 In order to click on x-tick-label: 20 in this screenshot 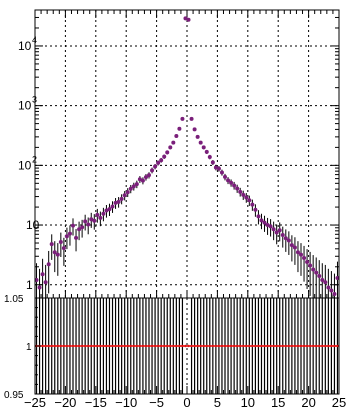, I will do `click(308, 402)`.